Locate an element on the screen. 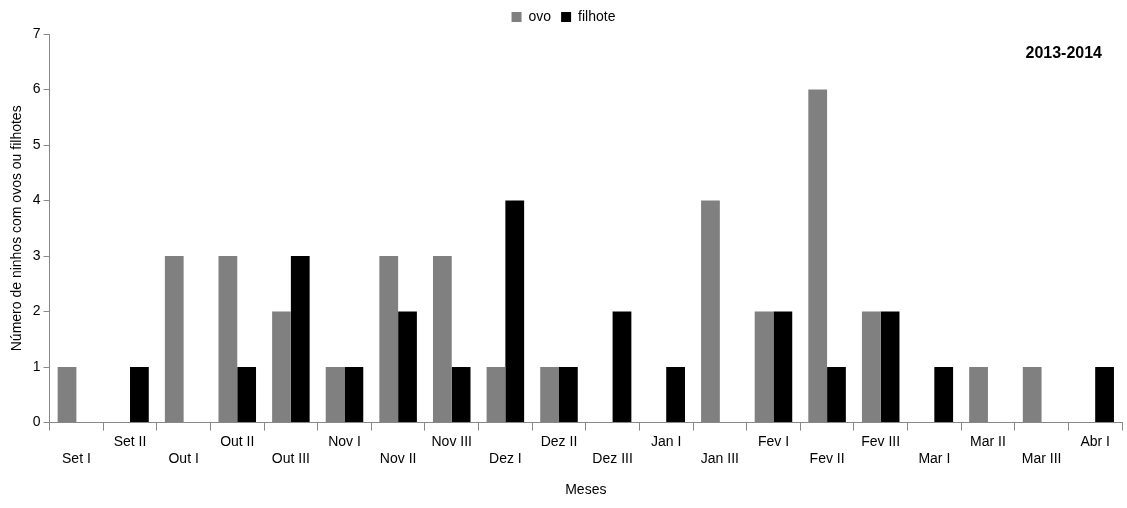  x-tick-label: Set I is located at coordinates (76, 457).